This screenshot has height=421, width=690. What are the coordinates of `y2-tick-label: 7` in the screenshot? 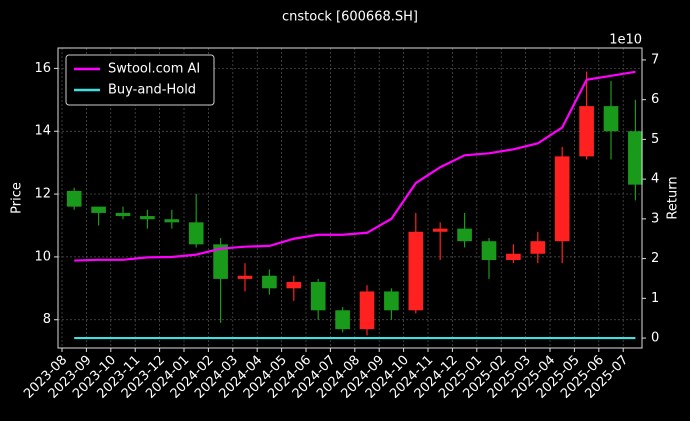 It's located at (655, 59).